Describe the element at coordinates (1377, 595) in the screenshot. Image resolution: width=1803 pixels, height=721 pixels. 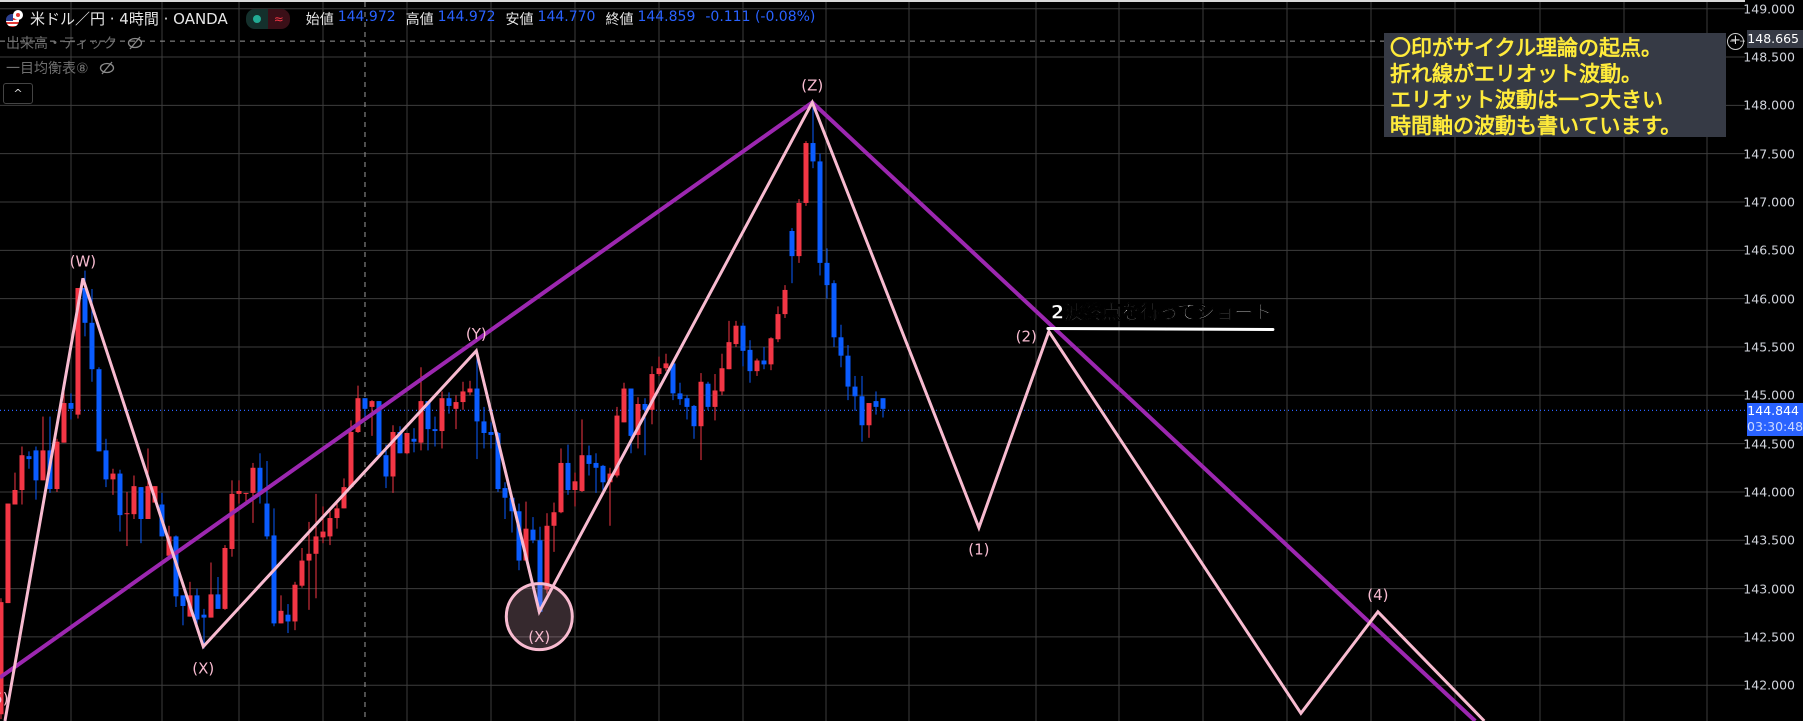
I see `wave-label: (4)` at that location.